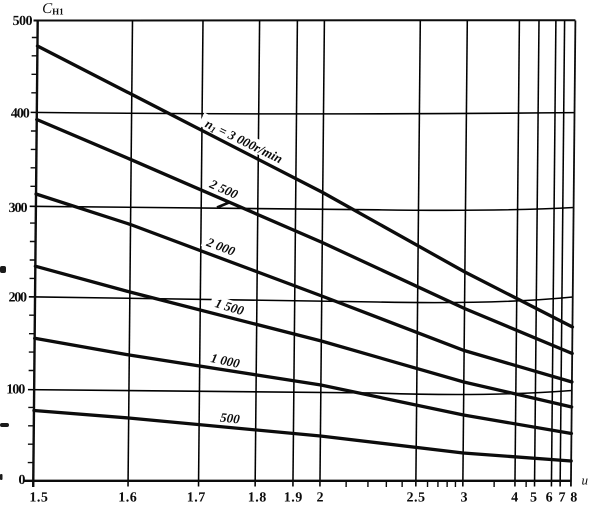 The height and width of the screenshot is (510, 600). What do you see at coordinates (53, 9) in the screenshot?
I see `svg-text: CH1` at bounding box center [53, 9].